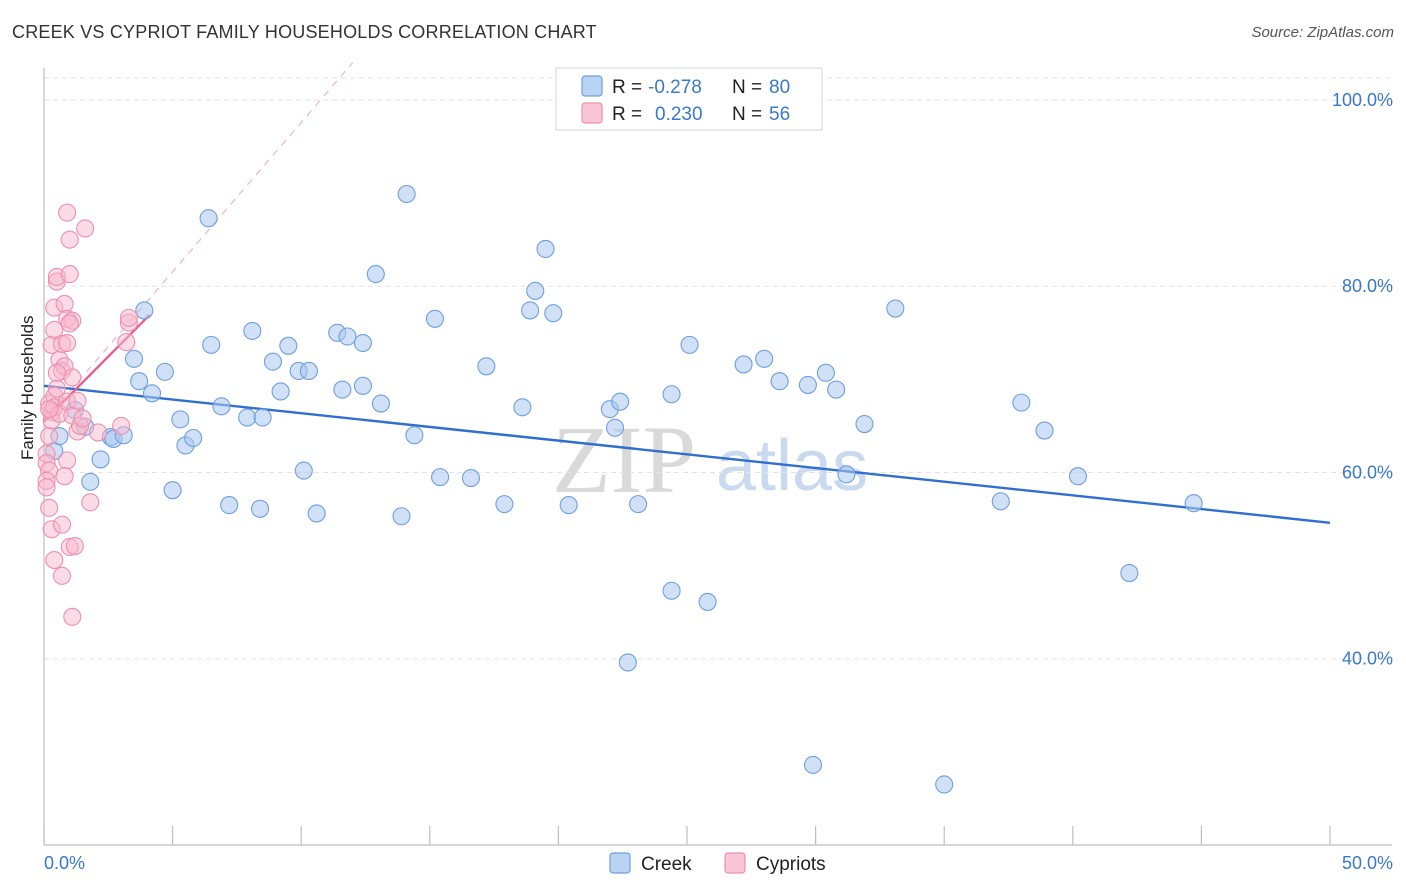  Describe the element at coordinates (64, 863) in the screenshot. I see `x-tick-label-min: 0.0%` at that location.